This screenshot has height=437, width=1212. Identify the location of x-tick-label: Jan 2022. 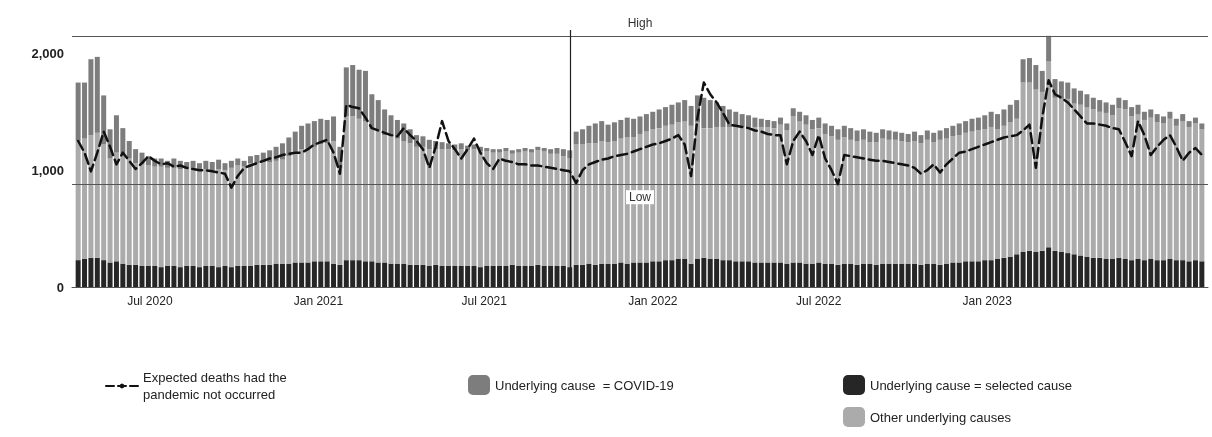
(653, 301).